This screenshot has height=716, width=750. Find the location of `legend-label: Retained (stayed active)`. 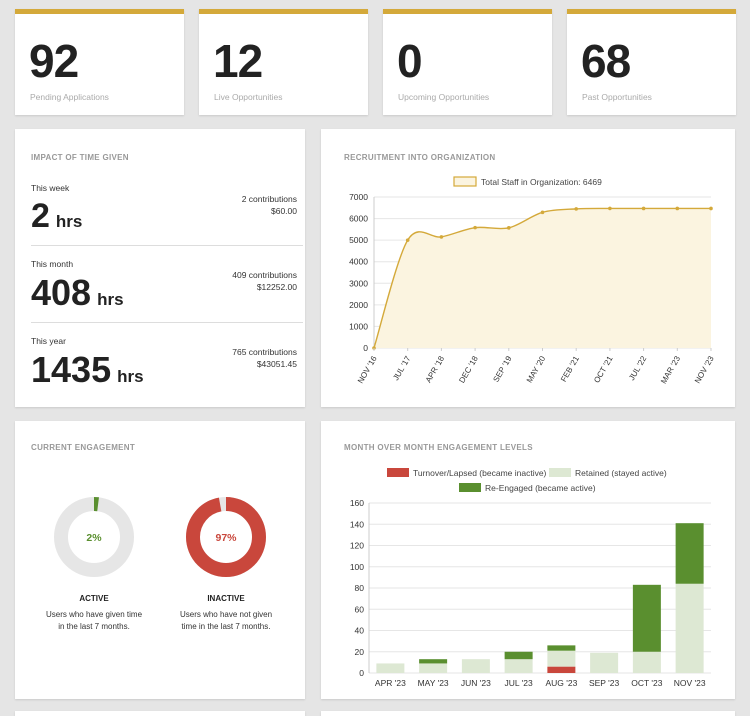

legend-label: Retained (stayed active) is located at coordinates (621, 473).